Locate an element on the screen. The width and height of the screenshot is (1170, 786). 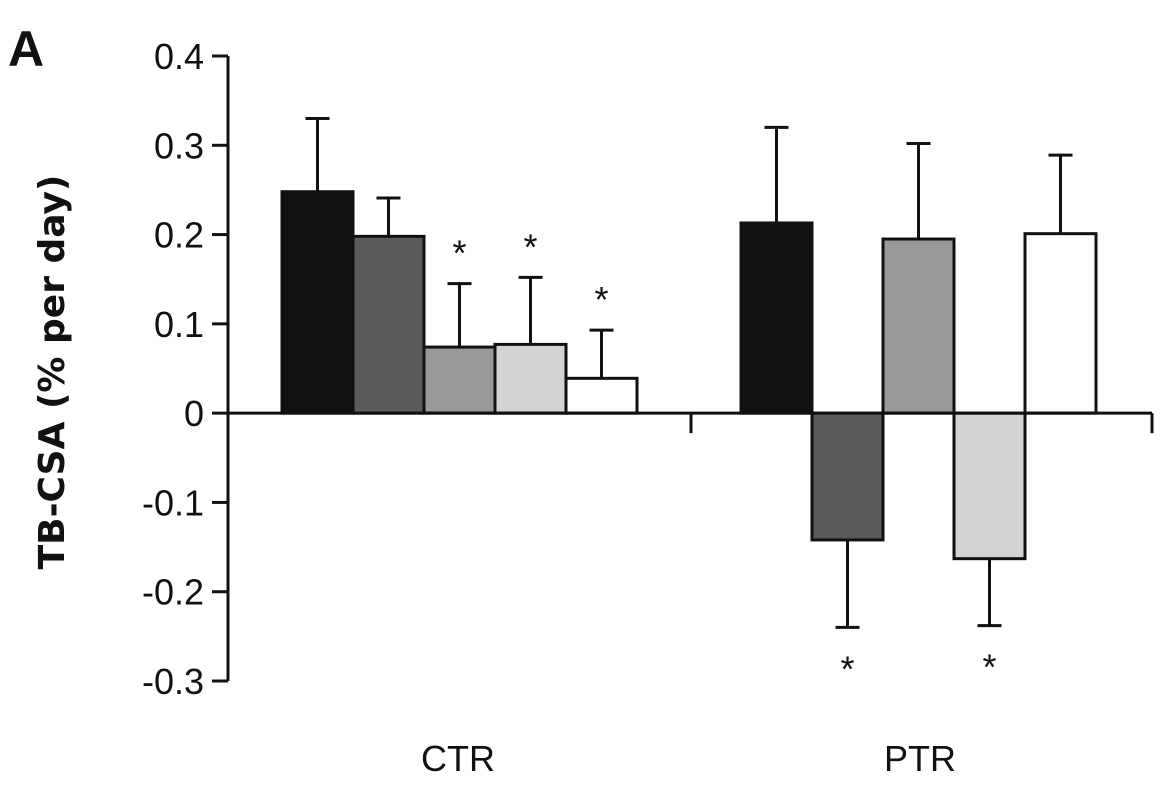
y-tick-label: -0.3 is located at coordinates (173, 681).